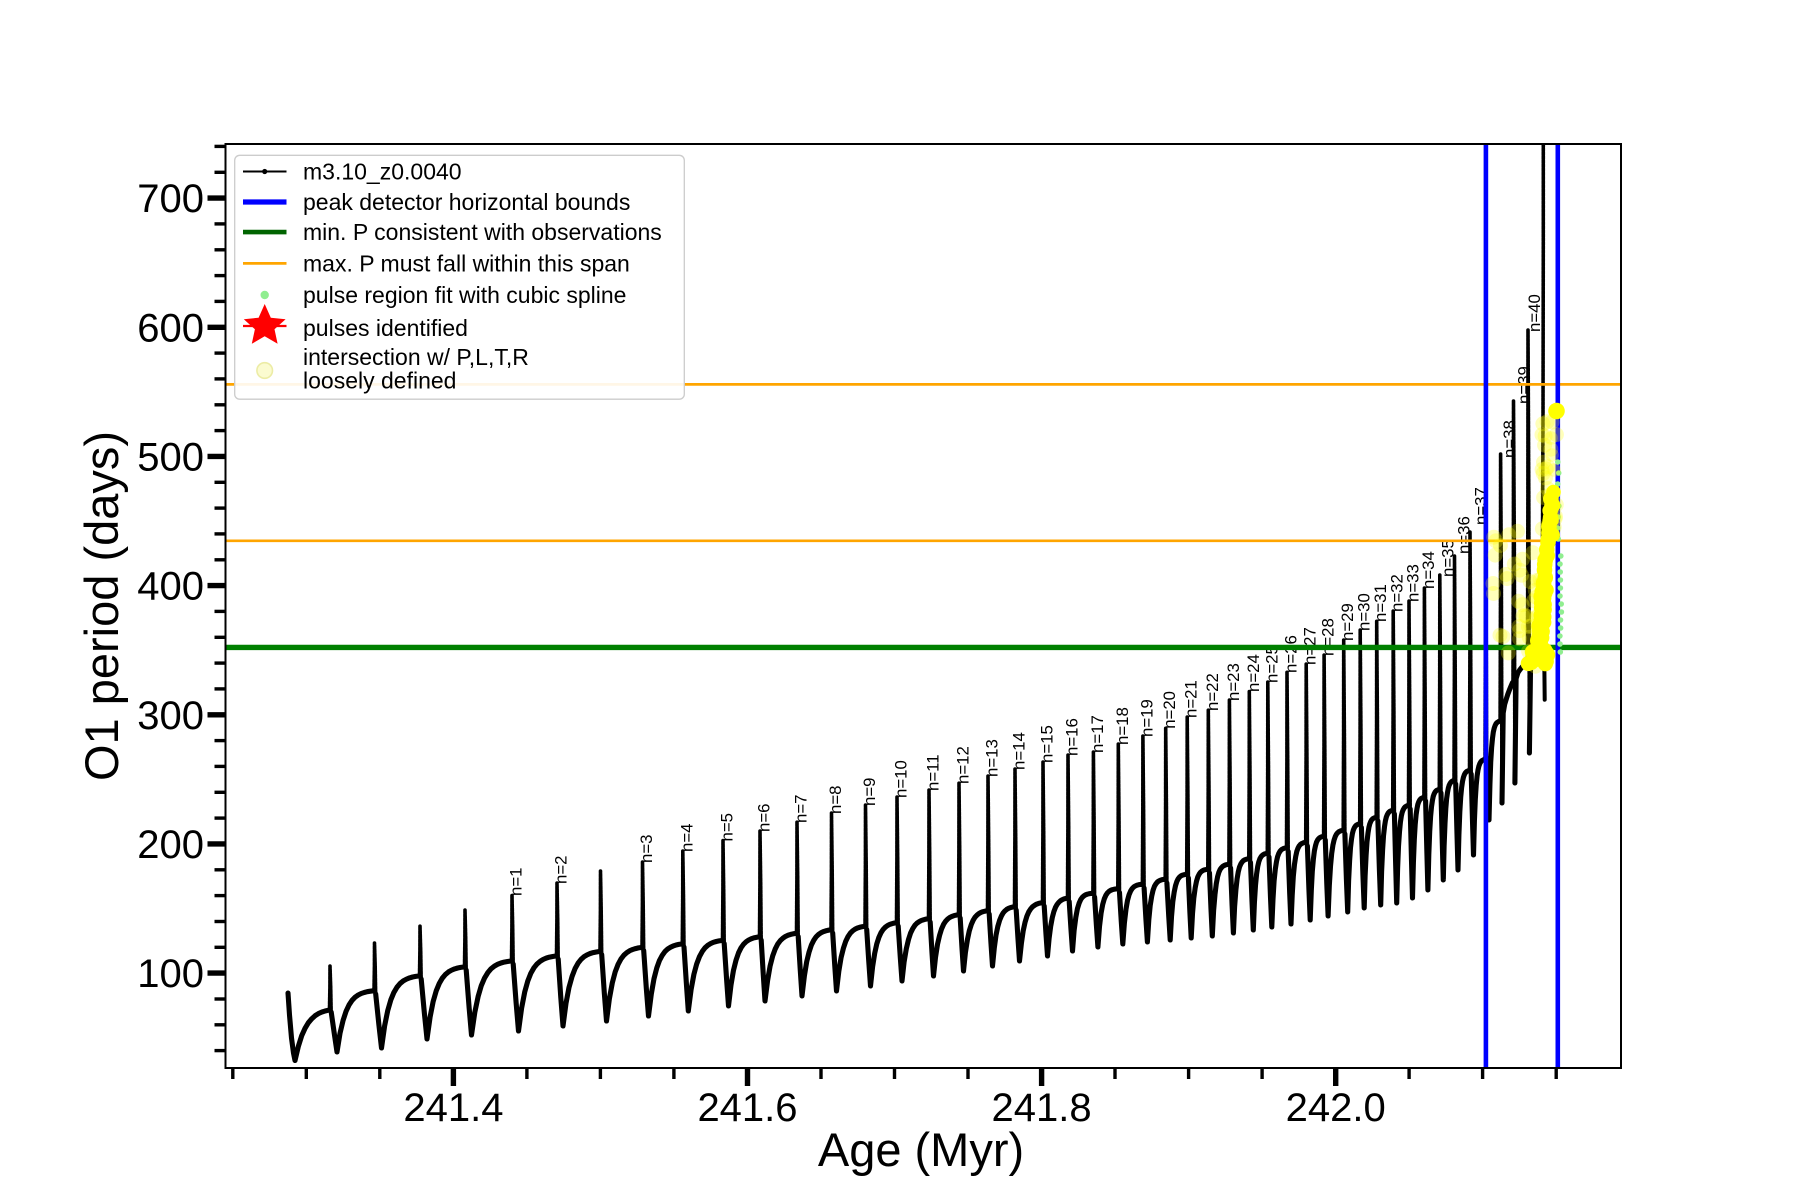 The height and width of the screenshot is (1200, 1800). What do you see at coordinates (1463, 535) in the screenshot?
I see `svg-text: n=36` at bounding box center [1463, 535].